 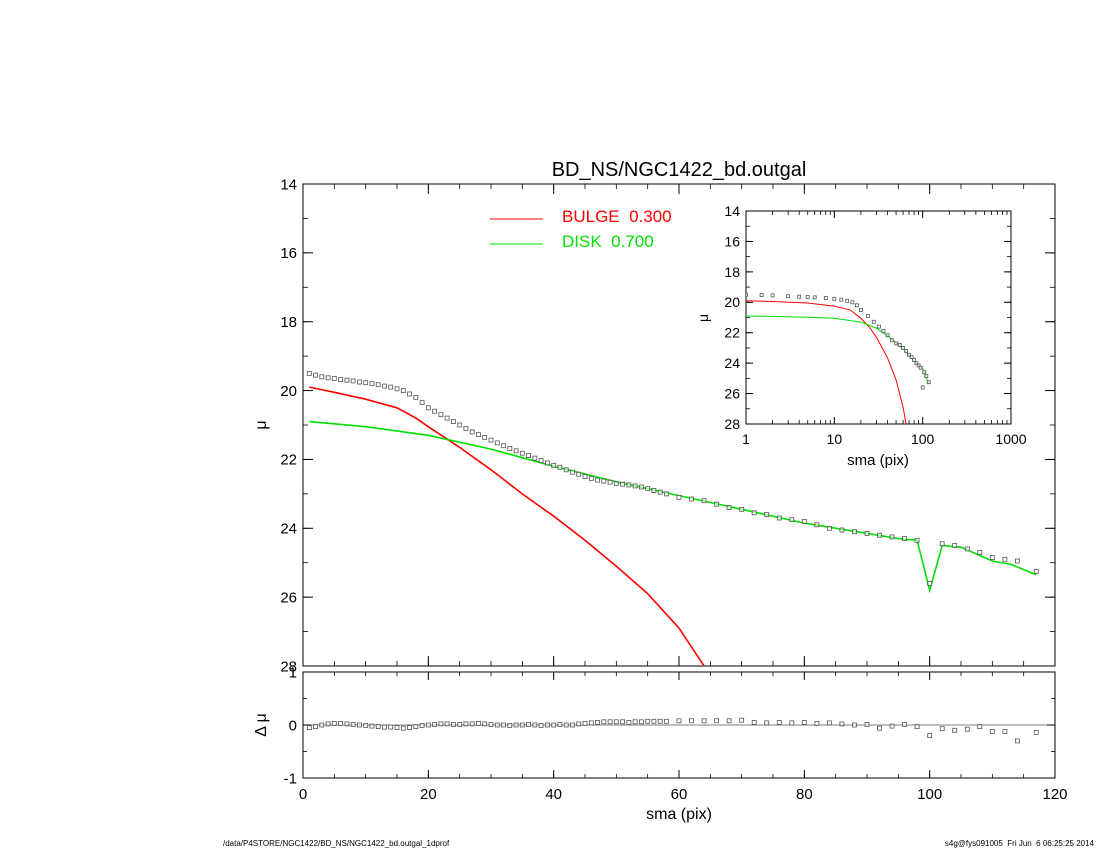 What do you see at coordinates (929, 794) in the screenshot?
I see `x-tick-label: 100` at bounding box center [929, 794].